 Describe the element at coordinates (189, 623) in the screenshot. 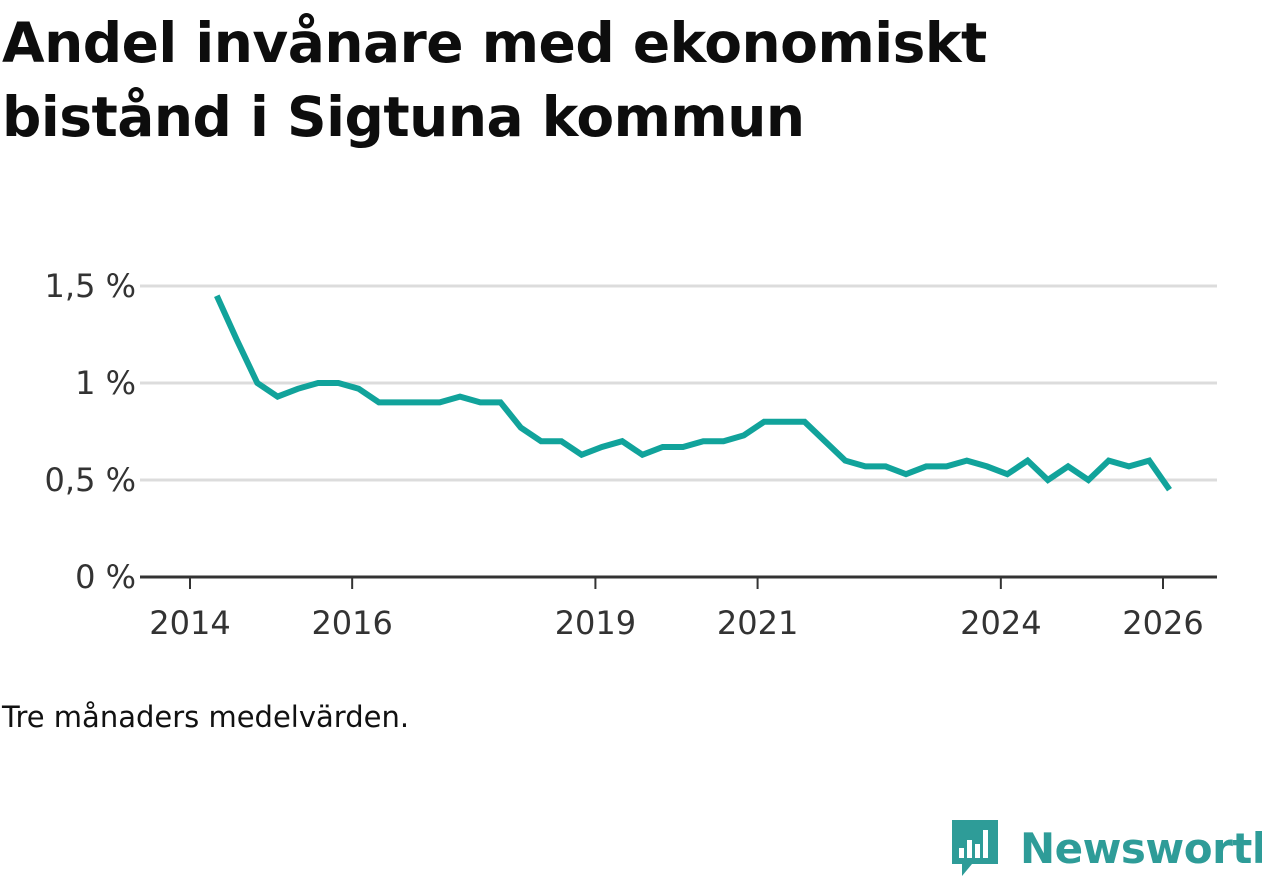

I see `x-tick-label: 2014` at that location.